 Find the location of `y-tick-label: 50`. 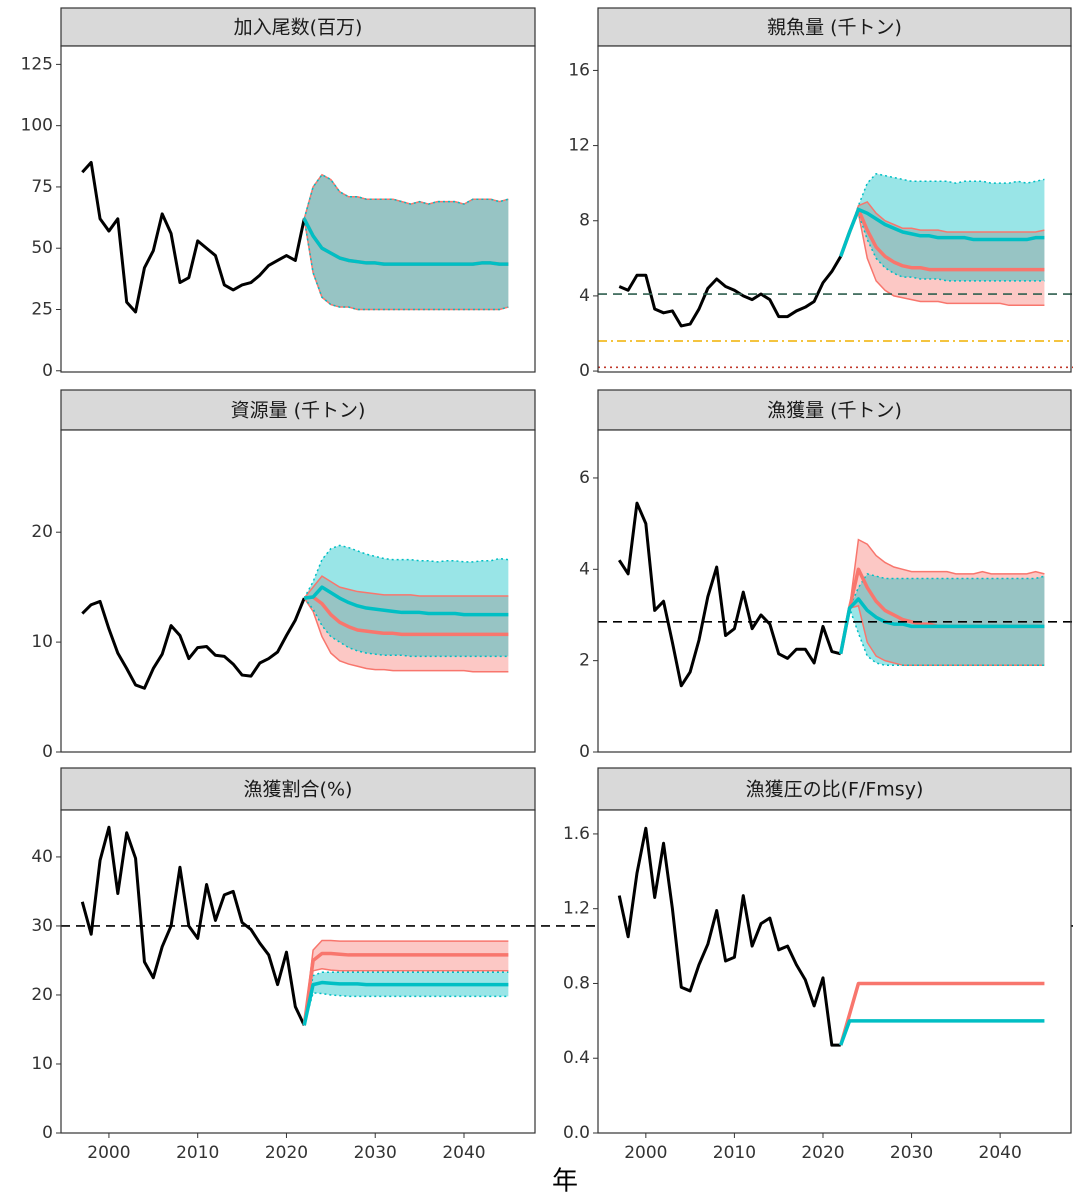

y-tick-label: 50 is located at coordinates (42, 248).